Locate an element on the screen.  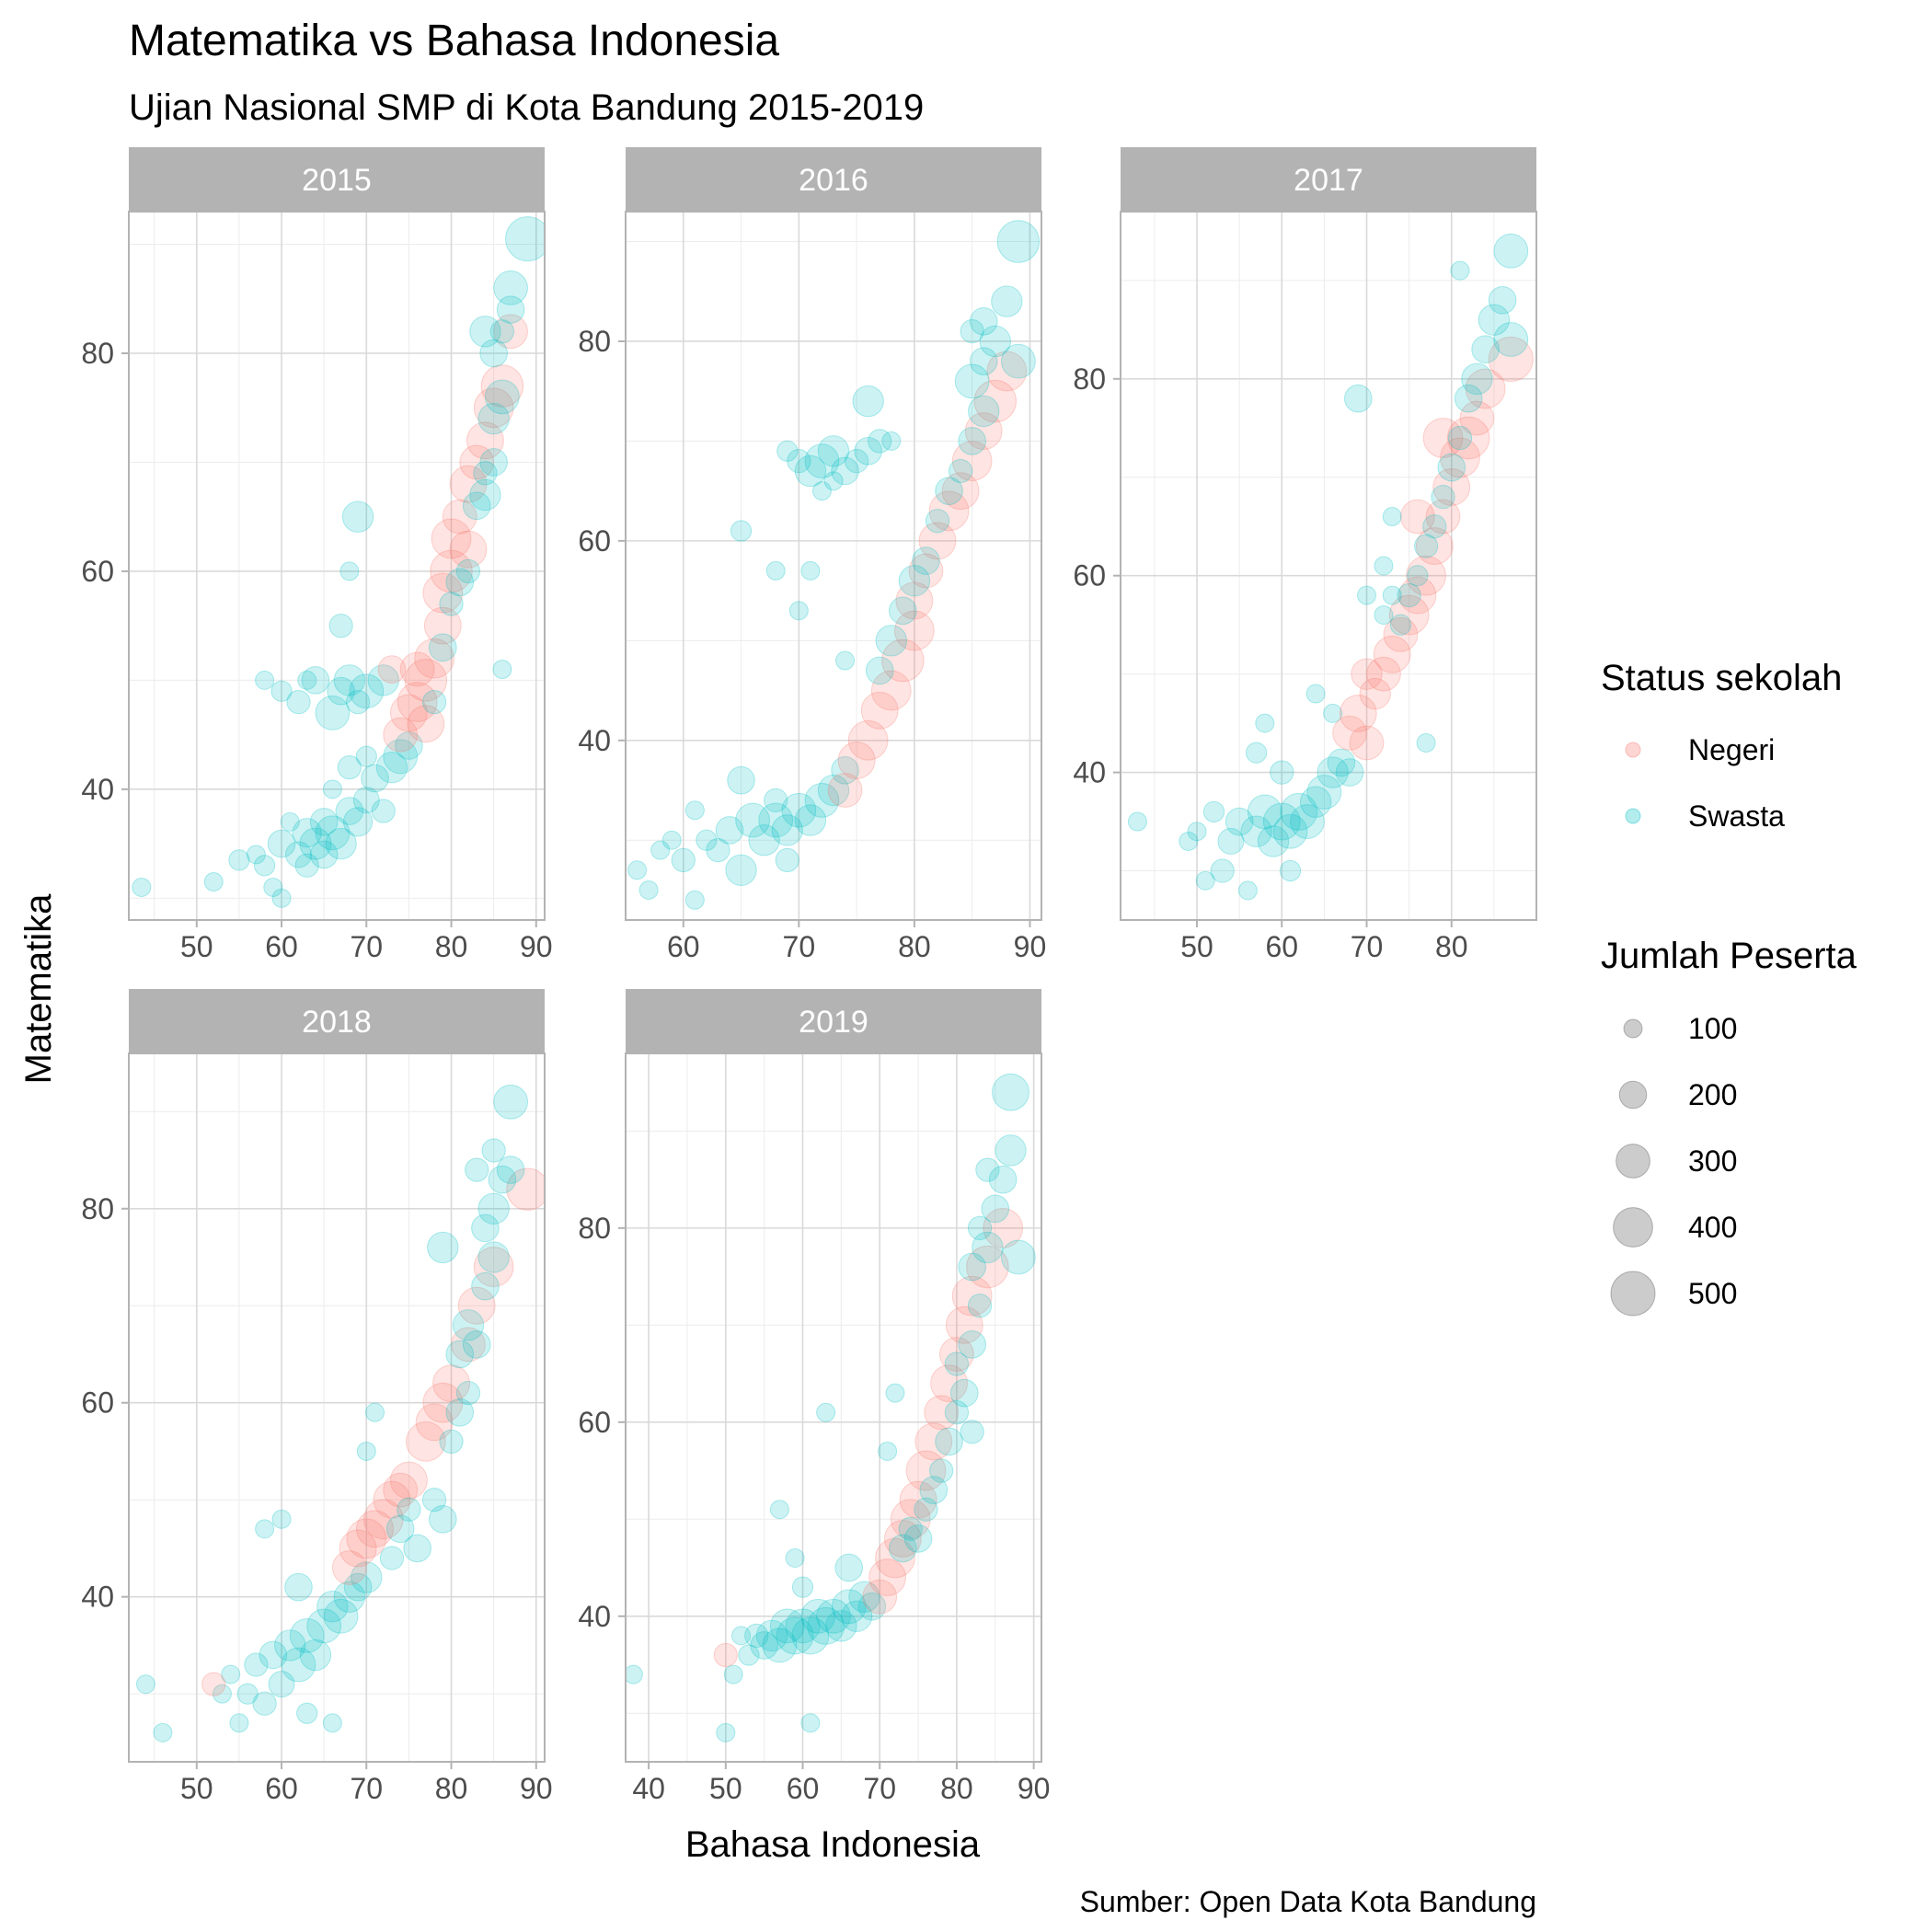
facet-strip is located at coordinates (833, 1021).